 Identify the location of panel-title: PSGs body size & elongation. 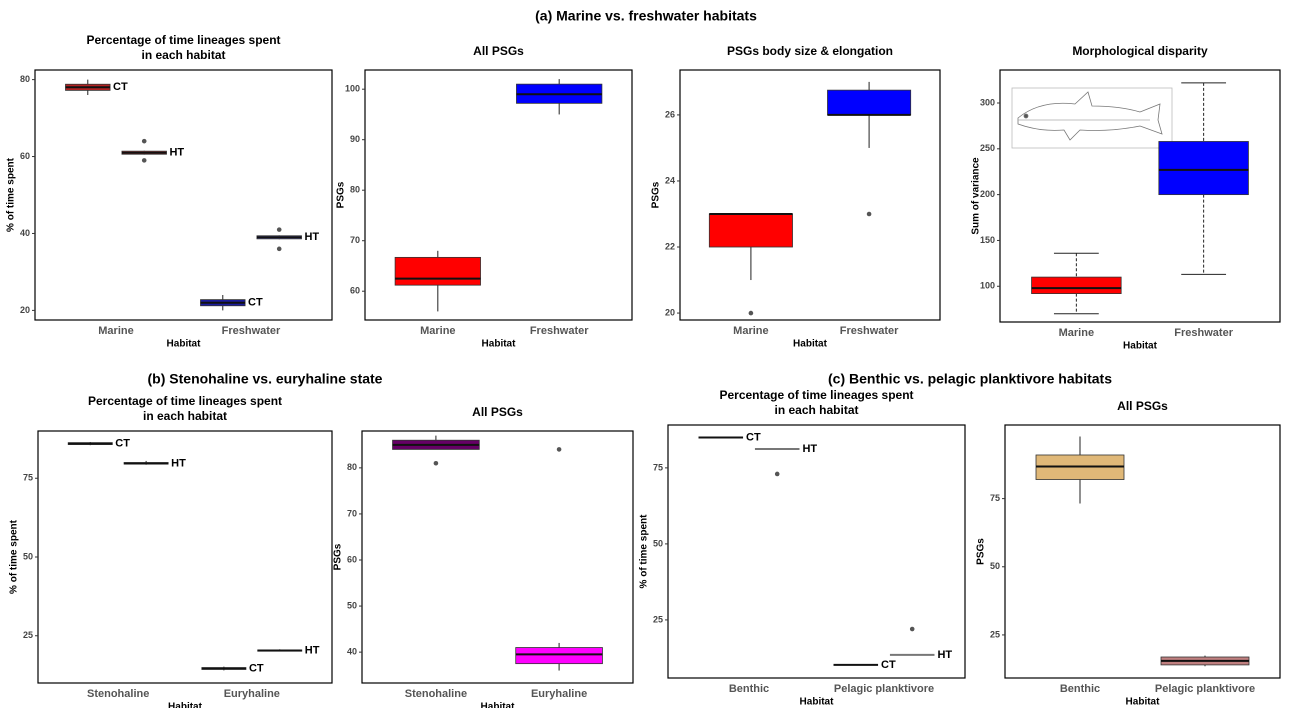
(810, 51).